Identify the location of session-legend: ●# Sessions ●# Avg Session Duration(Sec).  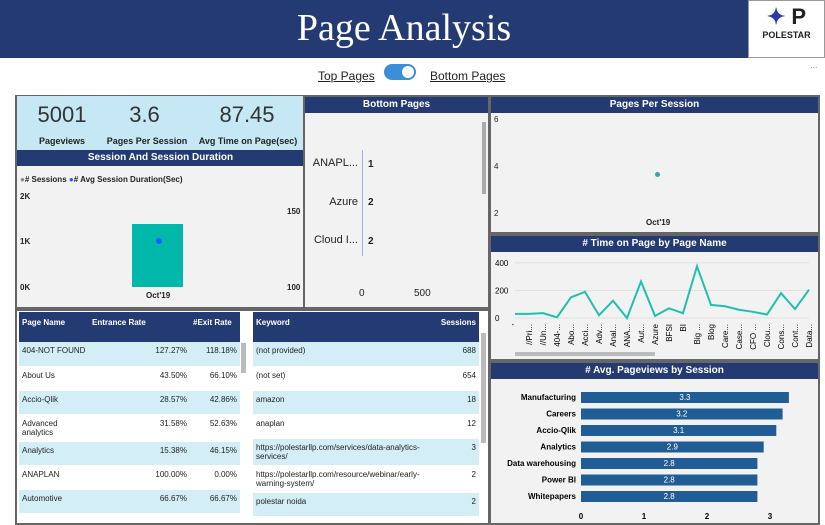
(101, 179).